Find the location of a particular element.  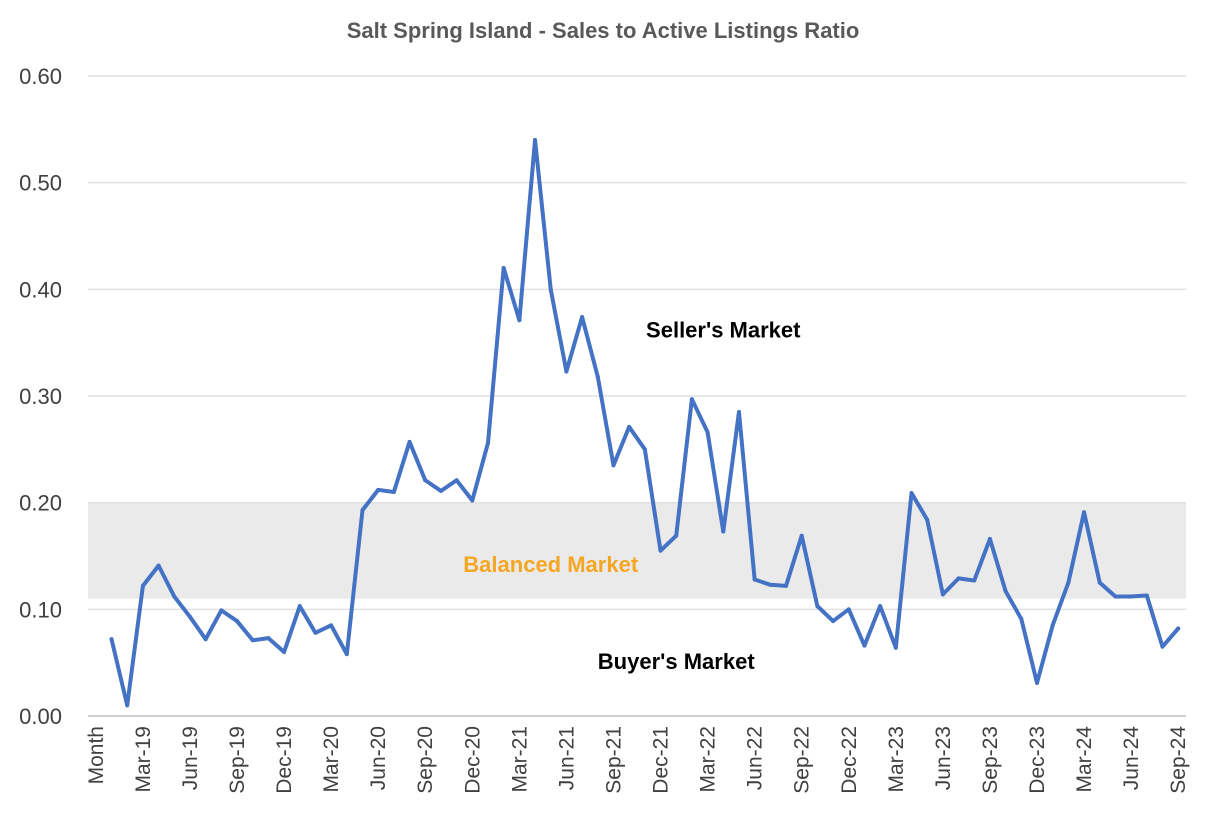

x-tick-label: Mar-22 is located at coordinates (708, 759).